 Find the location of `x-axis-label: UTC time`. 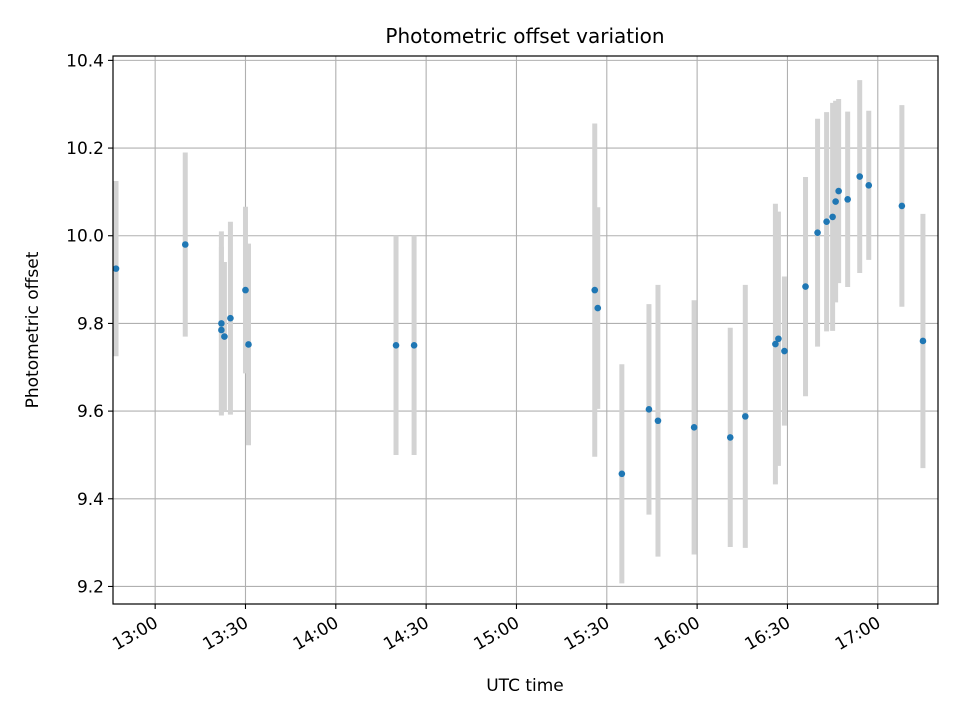

x-axis-label: UTC time is located at coordinates (525, 686).